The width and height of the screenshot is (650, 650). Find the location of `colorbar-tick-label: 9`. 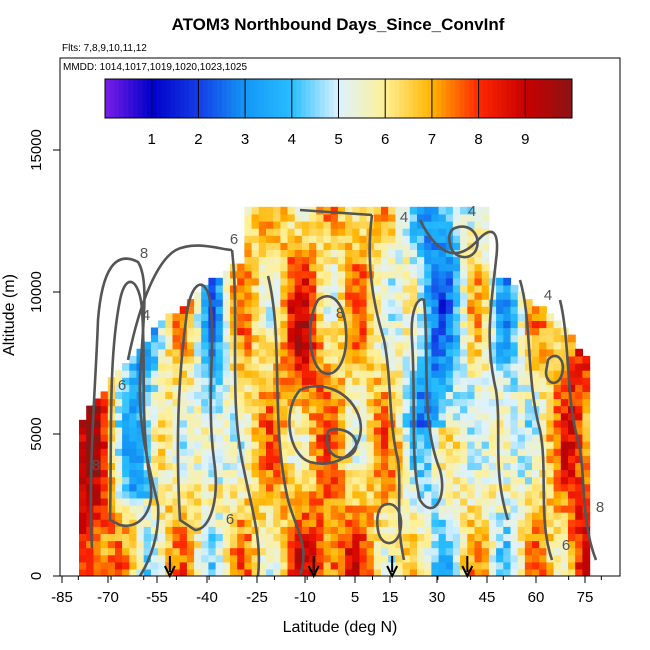

colorbar-tick-label: 9 is located at coordinates (525, 139).